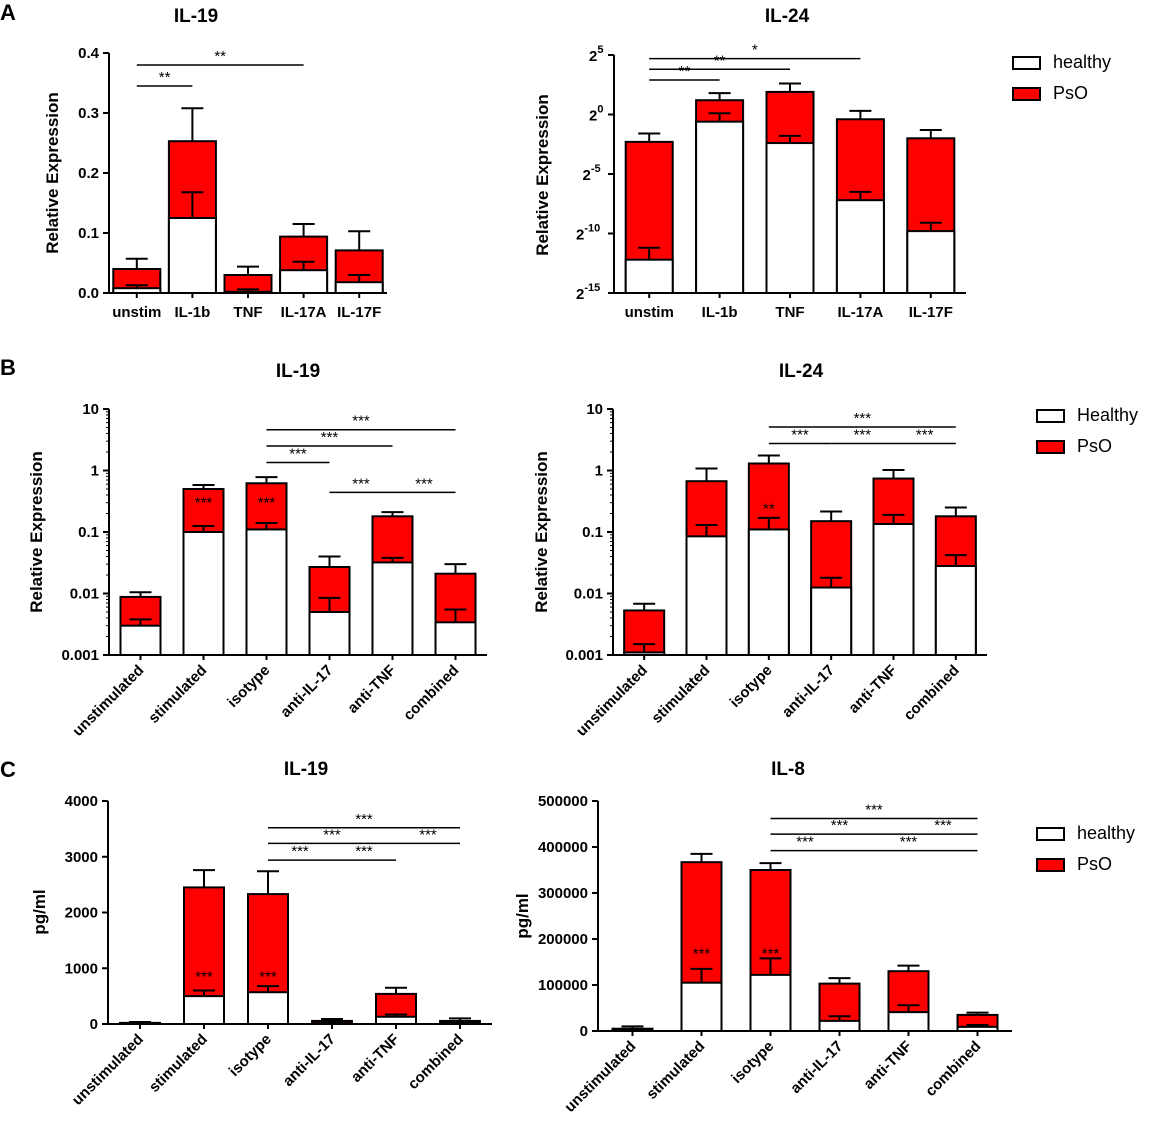  Describe the element at coordinates (563, 893) in the screenshot. I see `y-tick-label: 300000` at that location.